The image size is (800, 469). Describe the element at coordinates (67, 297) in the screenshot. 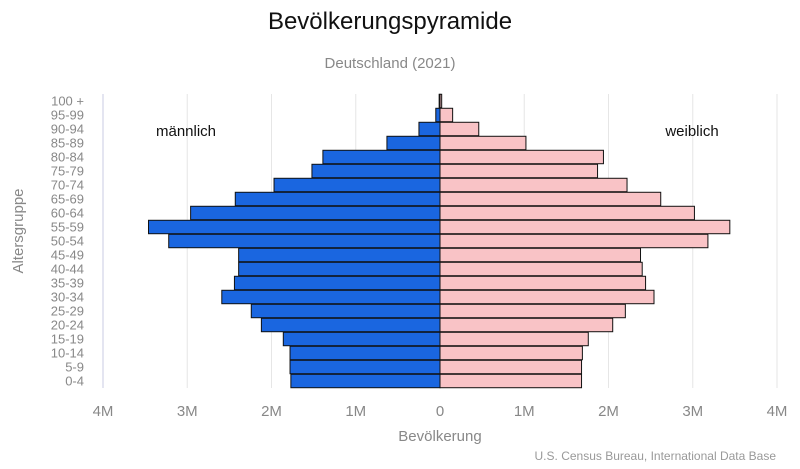

I see `y-tick-label: 30-34` at that location.